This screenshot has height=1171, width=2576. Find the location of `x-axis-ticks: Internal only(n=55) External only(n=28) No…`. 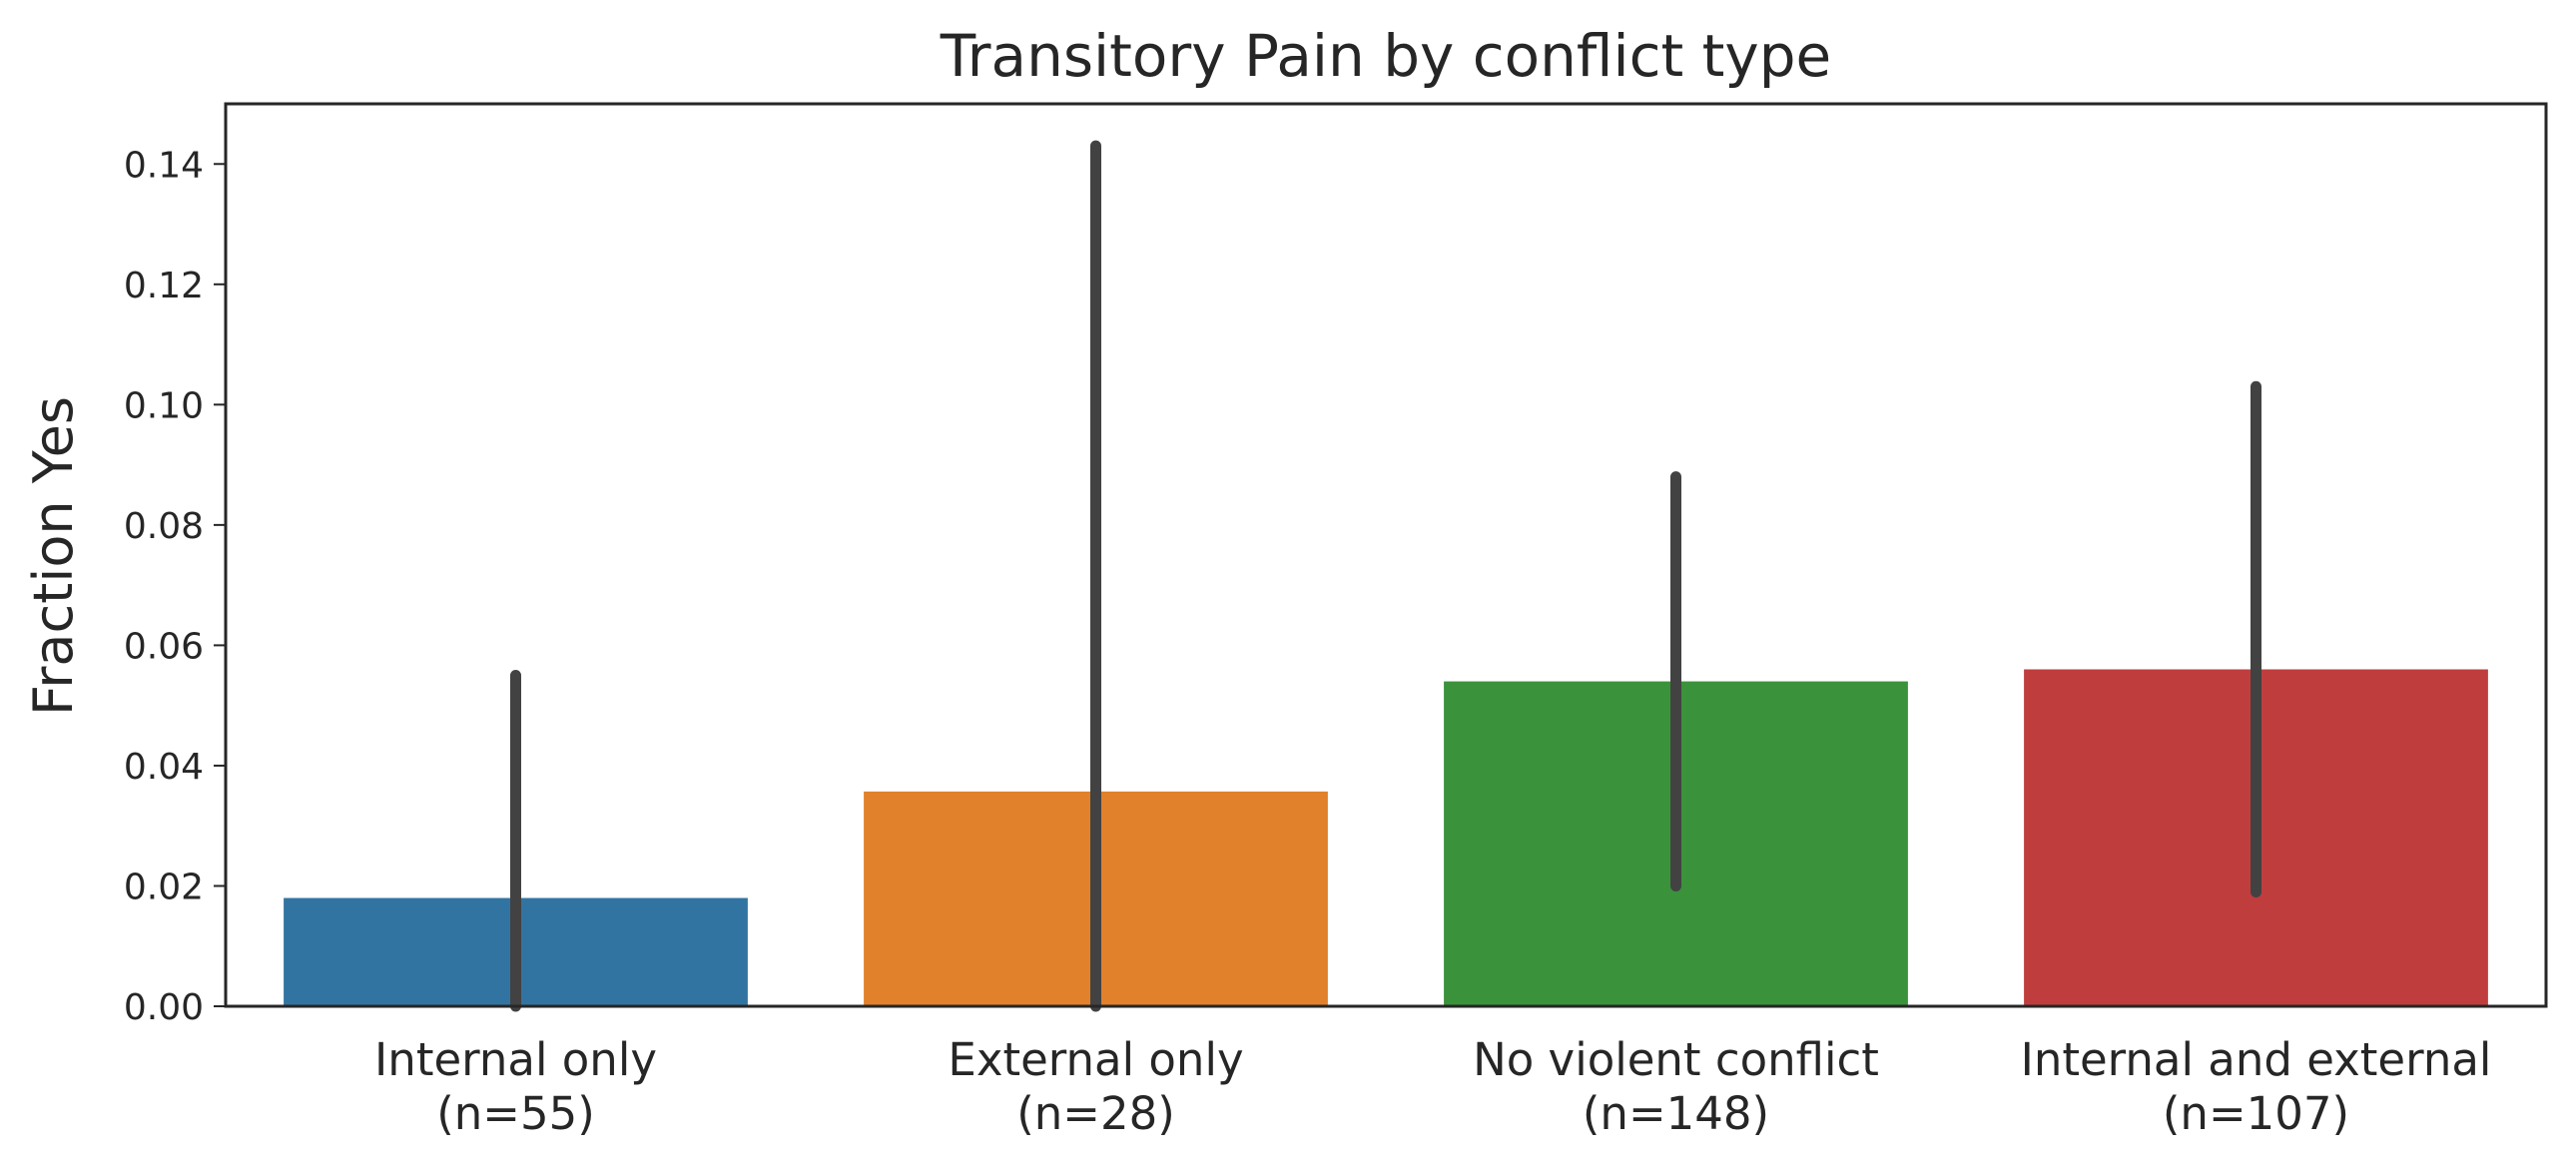

x-axis-ticks: Internal only(n=55) External only(n=28) No… is located at coordinates (1432, 1086).